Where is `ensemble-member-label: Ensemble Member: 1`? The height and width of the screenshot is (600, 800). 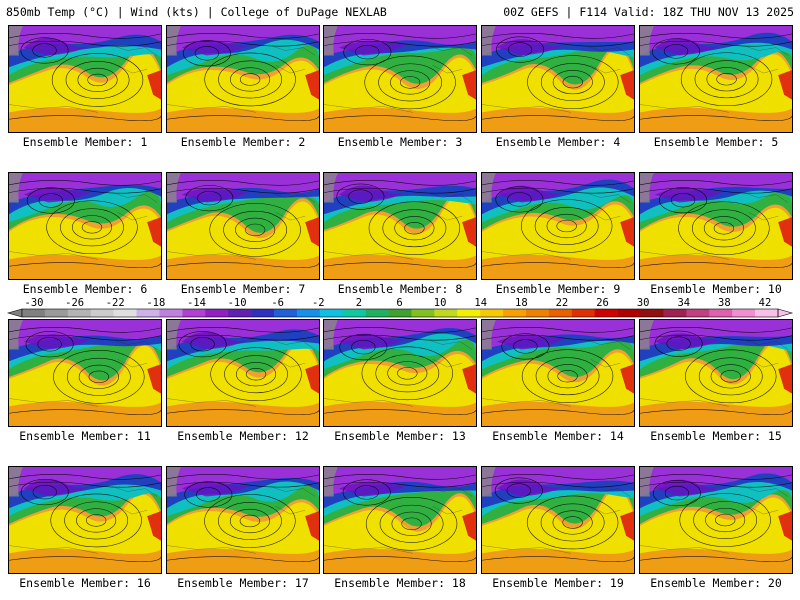 ensemble-member-label: Ensemble Member: 1 is located at coordinates (85, 142).